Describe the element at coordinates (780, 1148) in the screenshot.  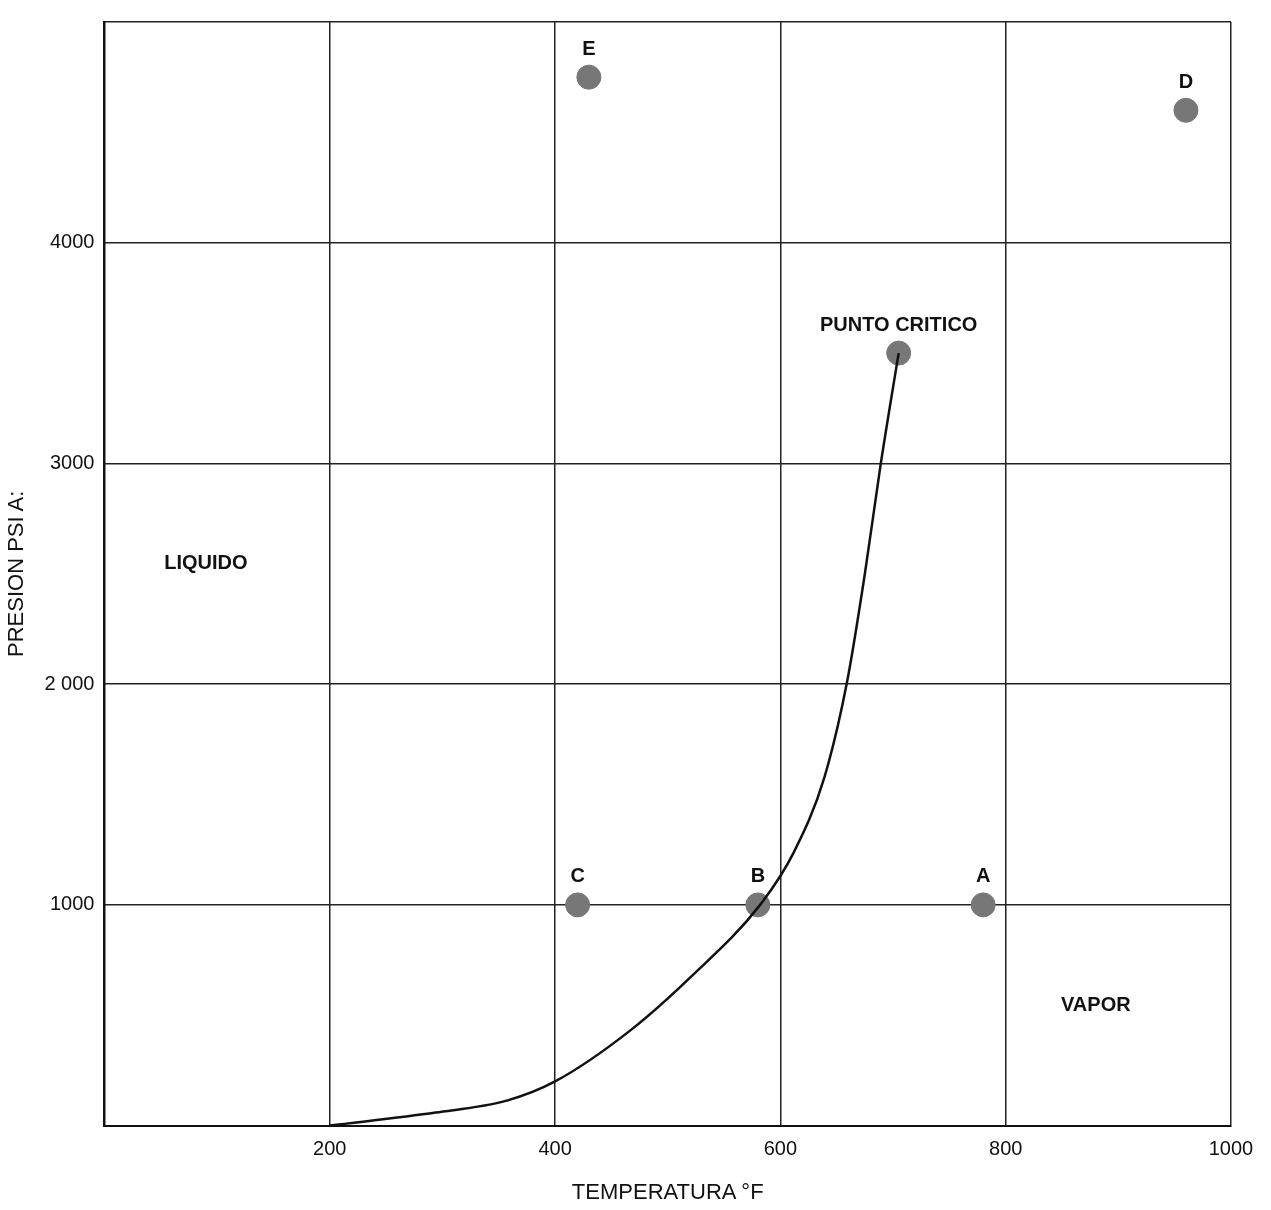
I see `x-tick-label: 600` at that location.